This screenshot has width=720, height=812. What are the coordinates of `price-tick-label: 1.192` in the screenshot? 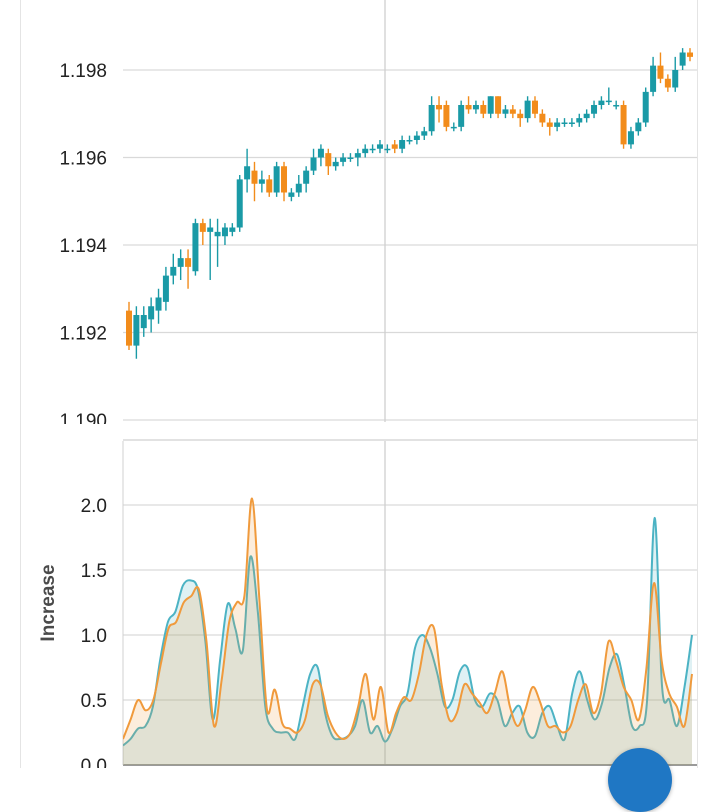 It's located at (83, 334).